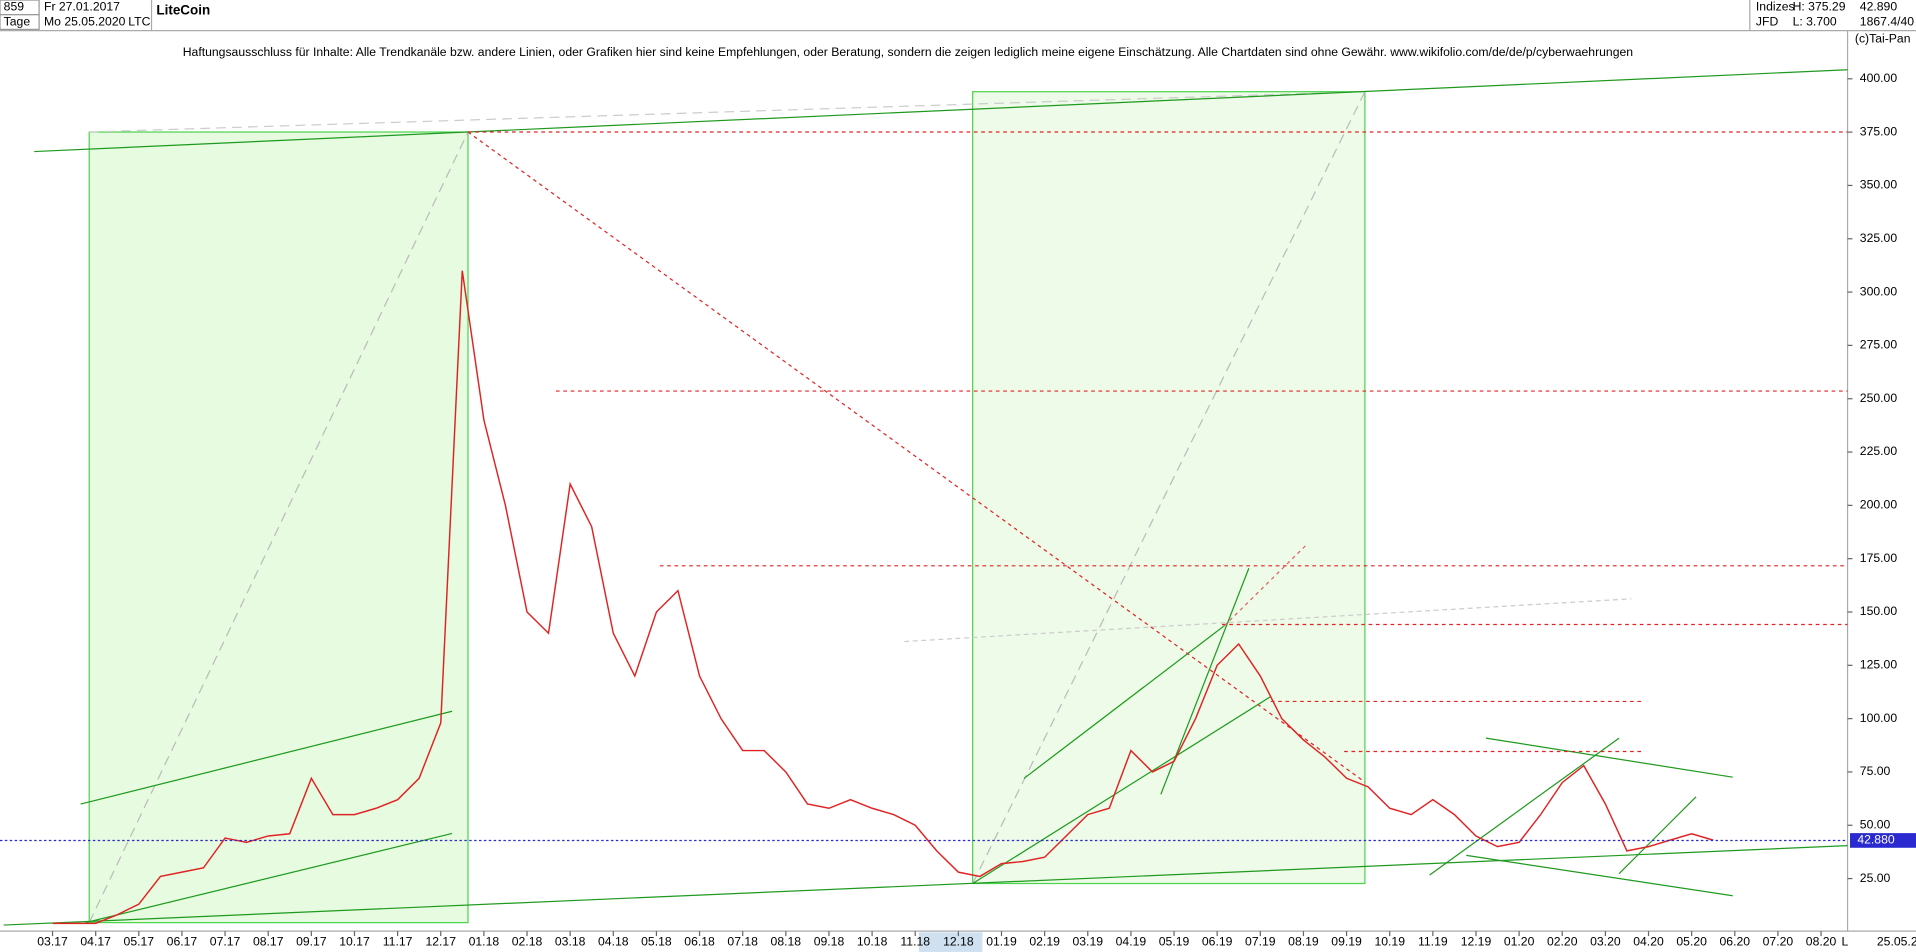 The width and height of the screenshot is (1916, 952). Describe the element at coordinates (1879, 7) in the screenshot. I see `last: 42.890` at that location.